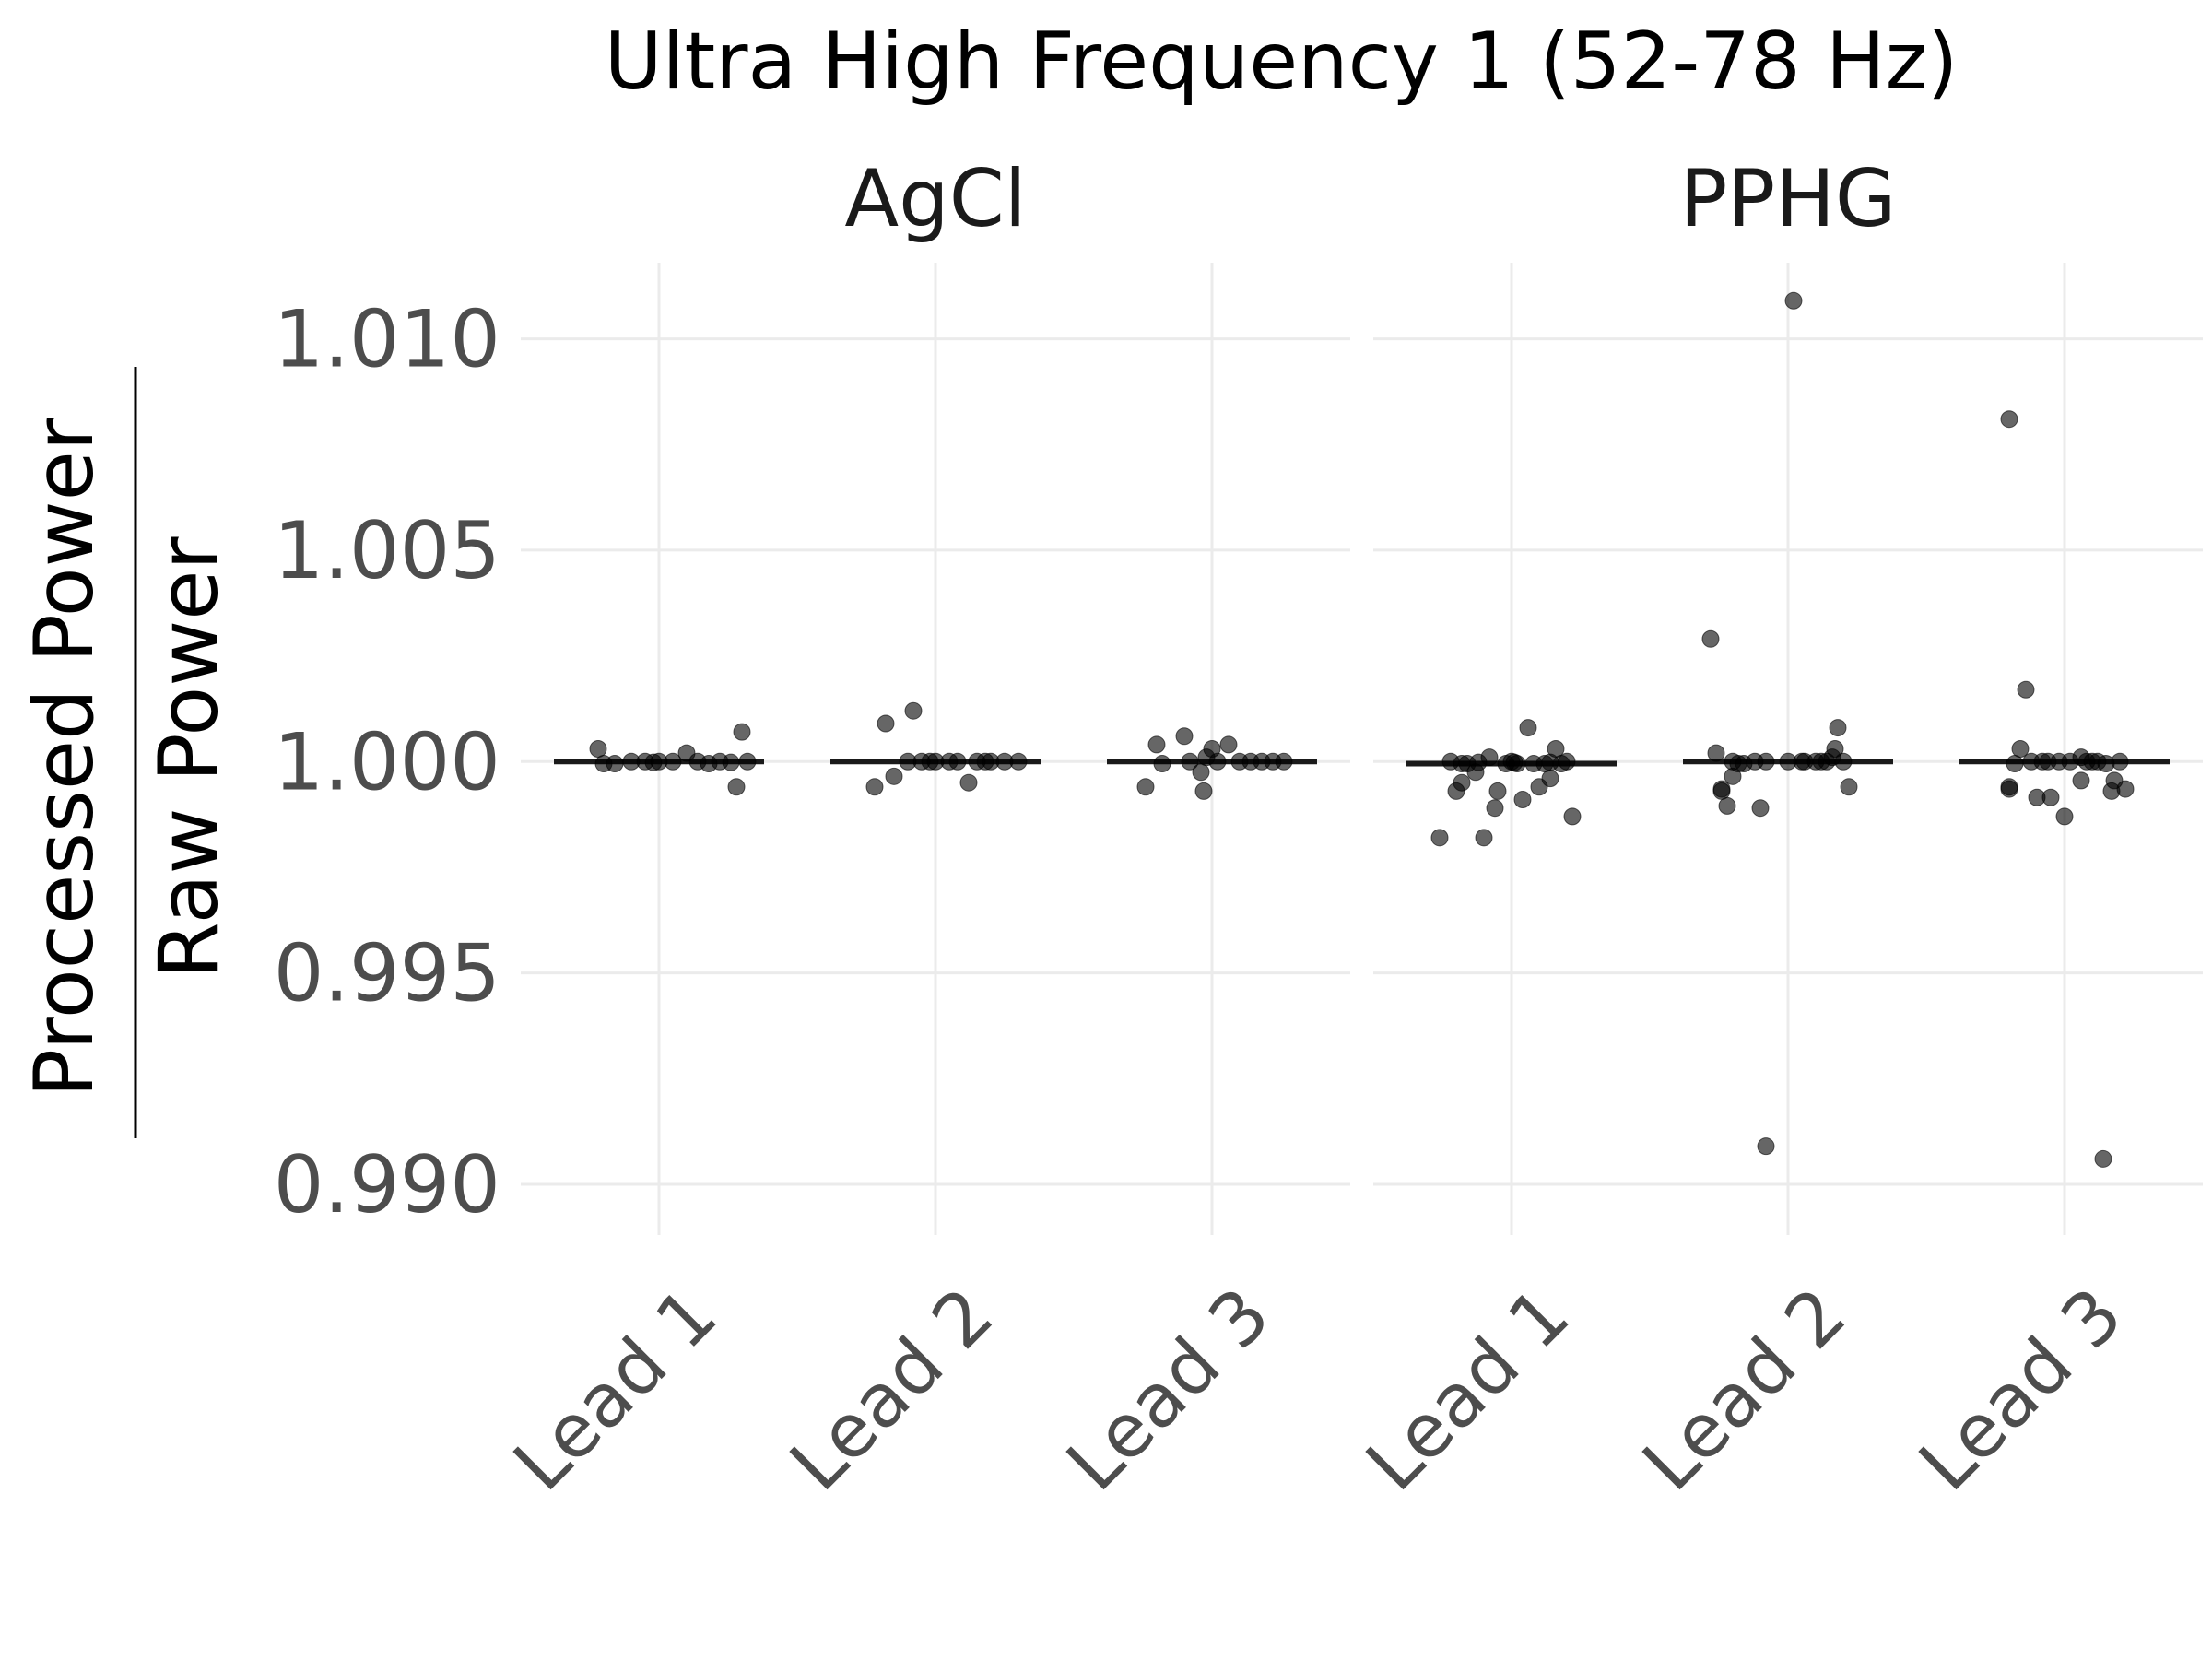 This screenshot has width=2212, height=1659. Describe the element at coordinates (387, 551) in the screenshot. I see `y-tick-label: 1.005` at that location.